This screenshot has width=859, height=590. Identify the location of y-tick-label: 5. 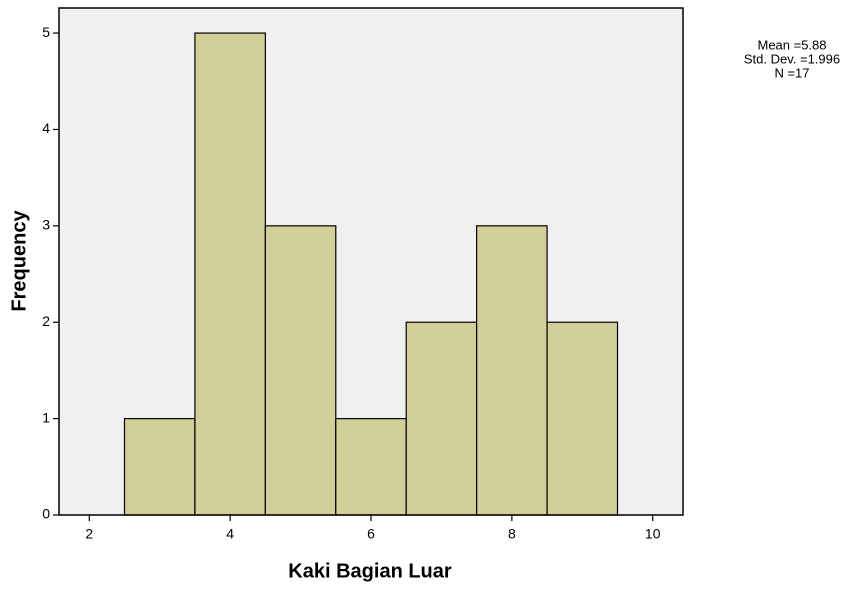
(46, 32).